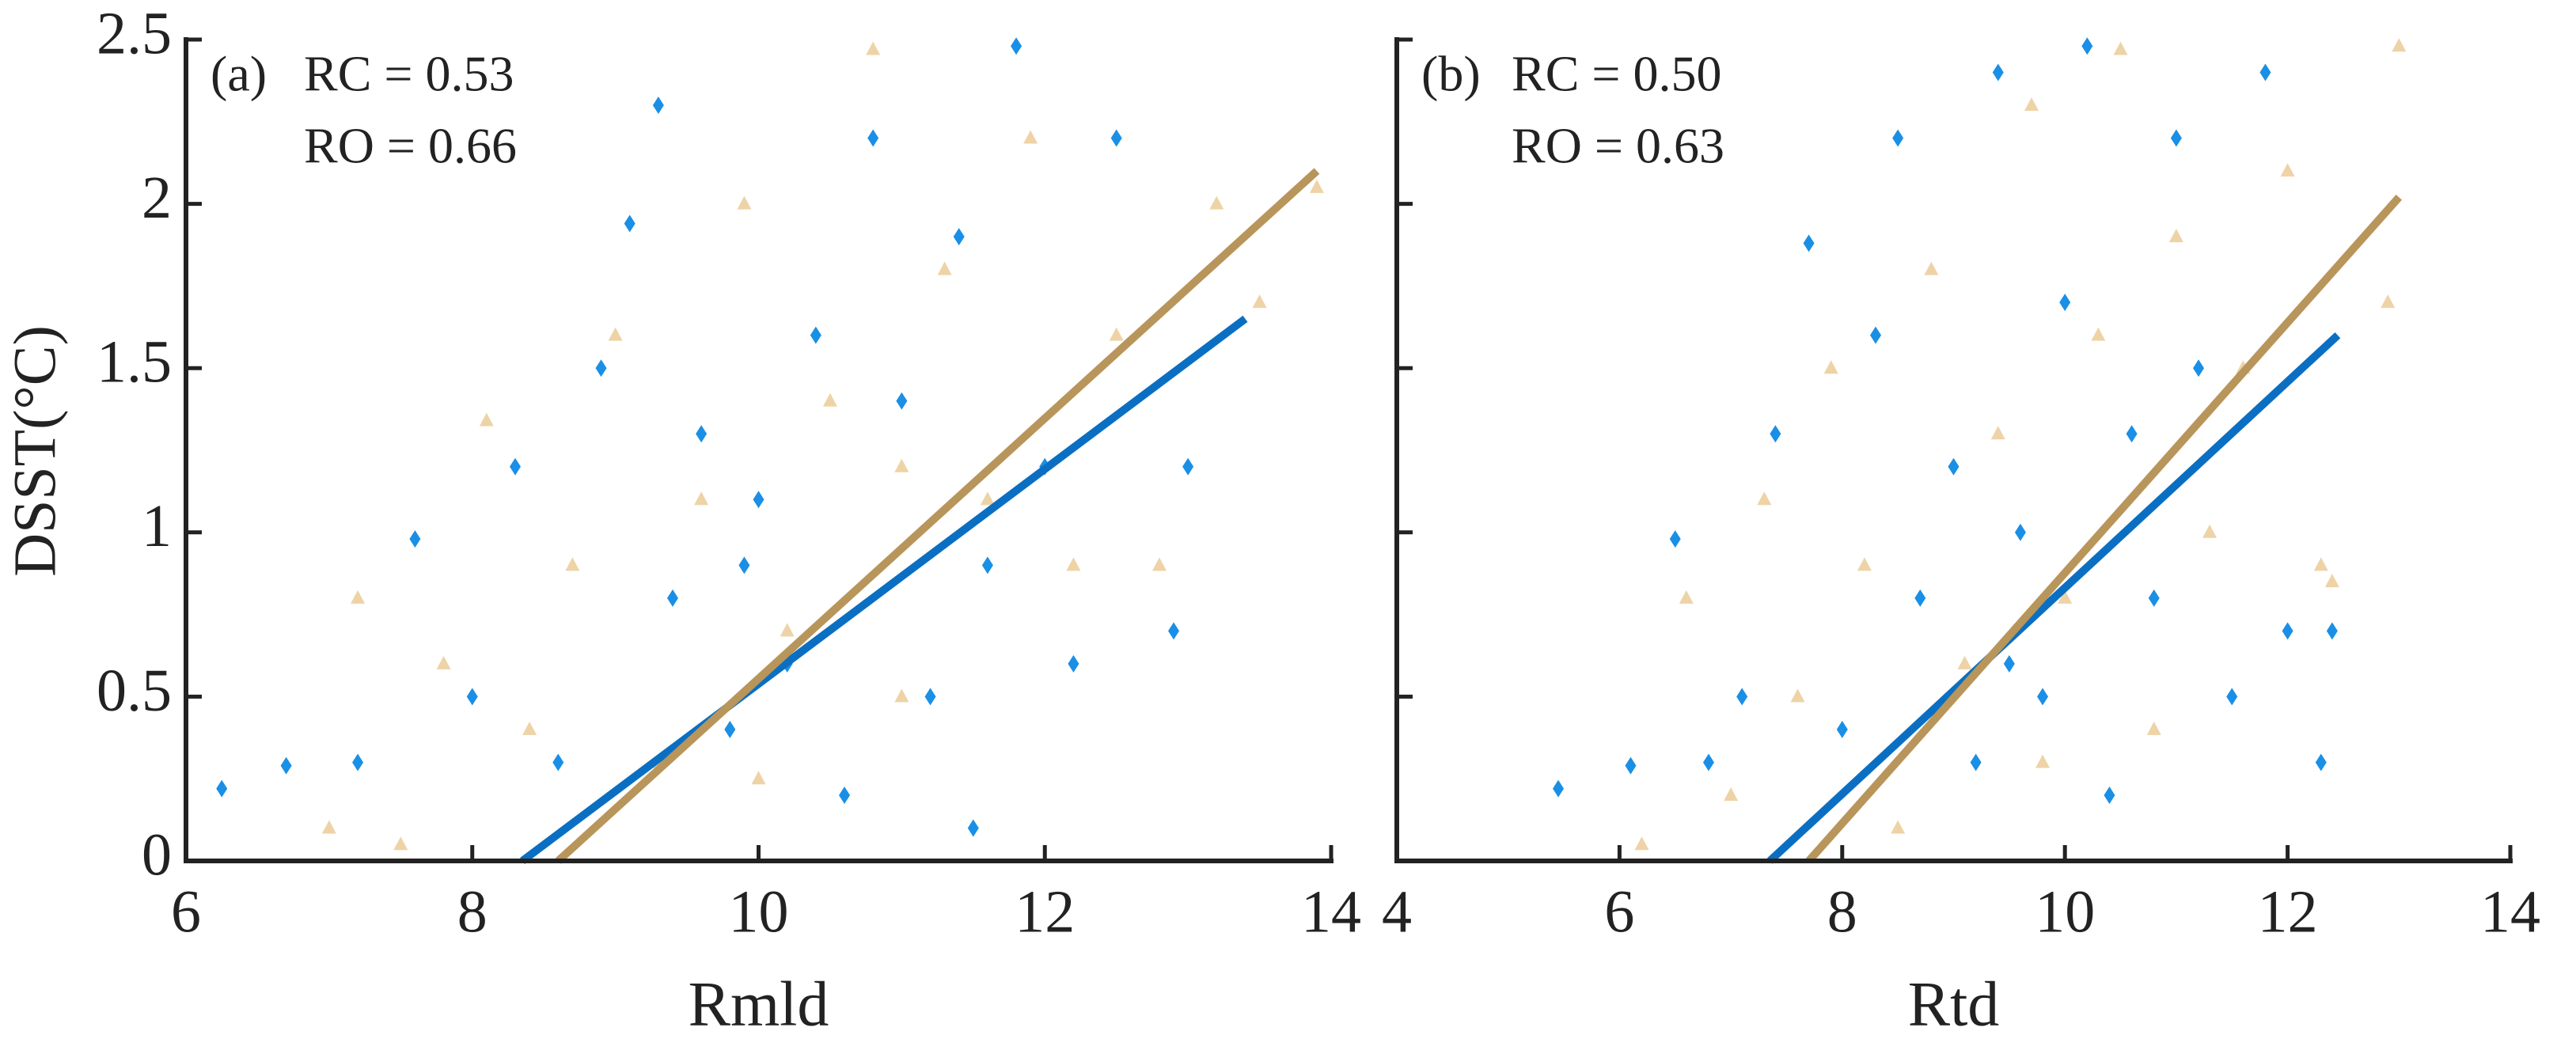 This screenshot has width=2576, height=1054. What do you see at coordinates (157, 198) in the screenshot?
I see `y-tick-label: 2` at bounding box center [157, 198].